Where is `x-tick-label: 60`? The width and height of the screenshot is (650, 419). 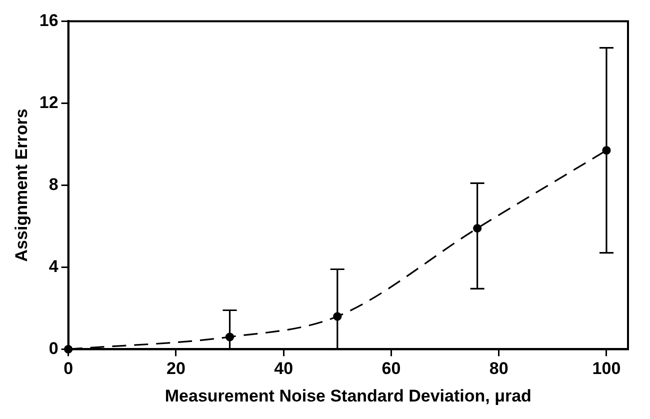 x-tick-label: 60 is located at coordinates (391, 368).